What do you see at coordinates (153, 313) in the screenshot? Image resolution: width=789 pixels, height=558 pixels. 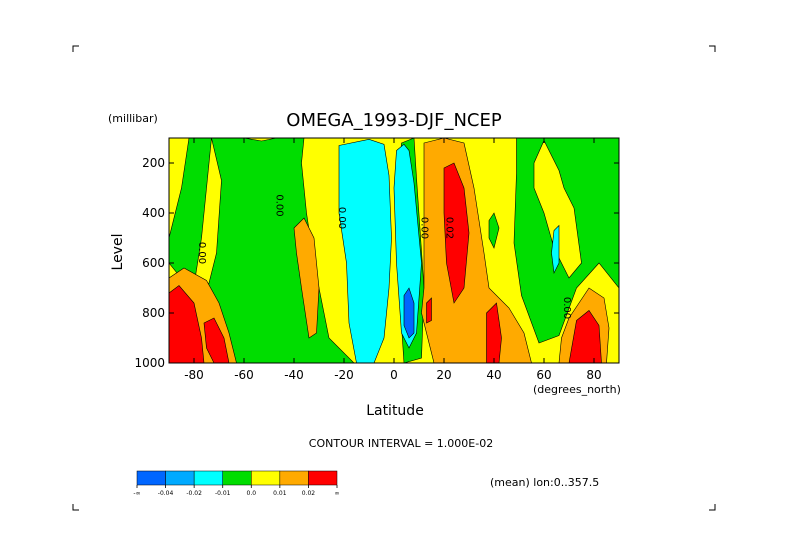 I see `y-tick-label: 800` at bounding box center [153, 313].